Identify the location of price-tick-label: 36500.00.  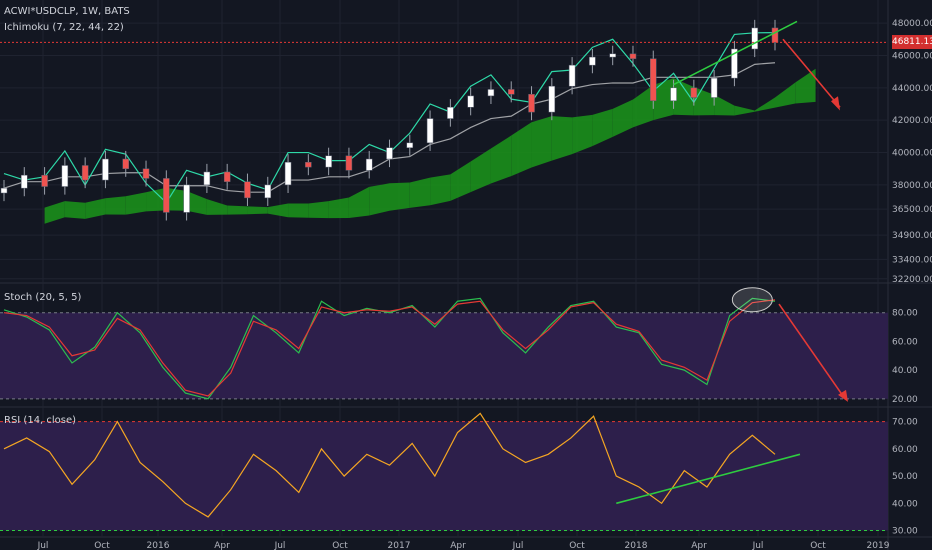
(912, 210).